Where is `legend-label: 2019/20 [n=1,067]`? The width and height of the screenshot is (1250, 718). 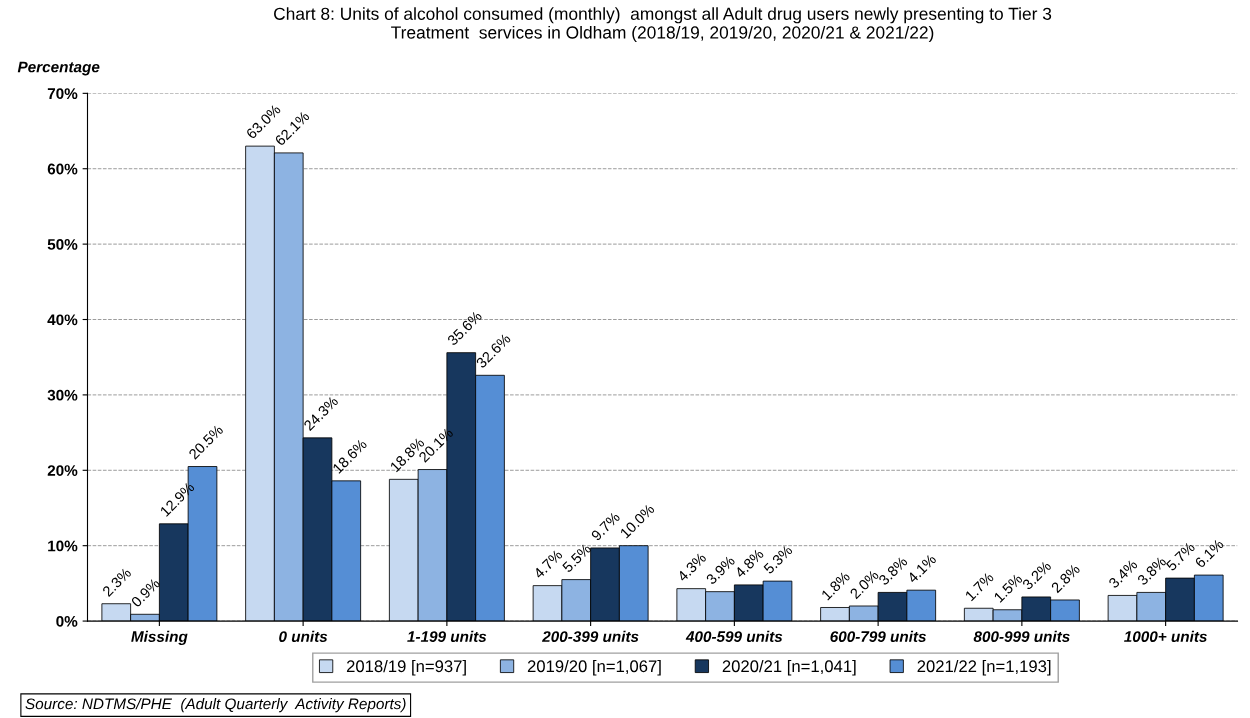
legend-label: 2019/20 [n=1,067] is located at coordinates (594, 667).